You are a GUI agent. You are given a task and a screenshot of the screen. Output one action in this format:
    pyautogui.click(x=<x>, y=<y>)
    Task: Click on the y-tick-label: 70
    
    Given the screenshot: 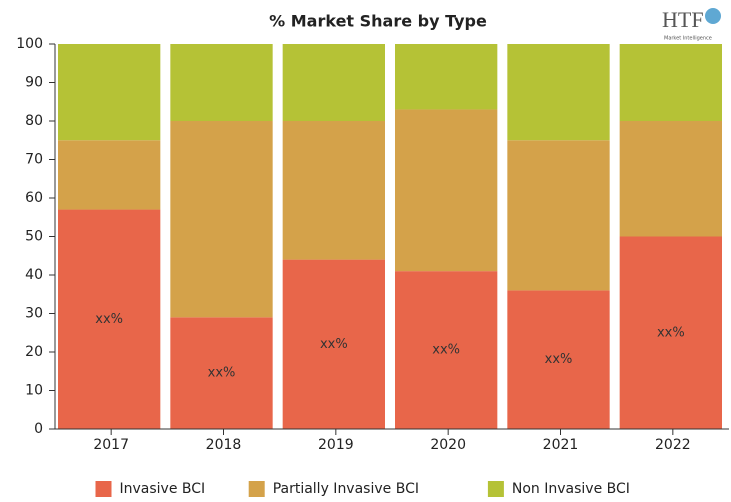 What is the action you would take?
    pyautogui.click(x=34, y=160)
    